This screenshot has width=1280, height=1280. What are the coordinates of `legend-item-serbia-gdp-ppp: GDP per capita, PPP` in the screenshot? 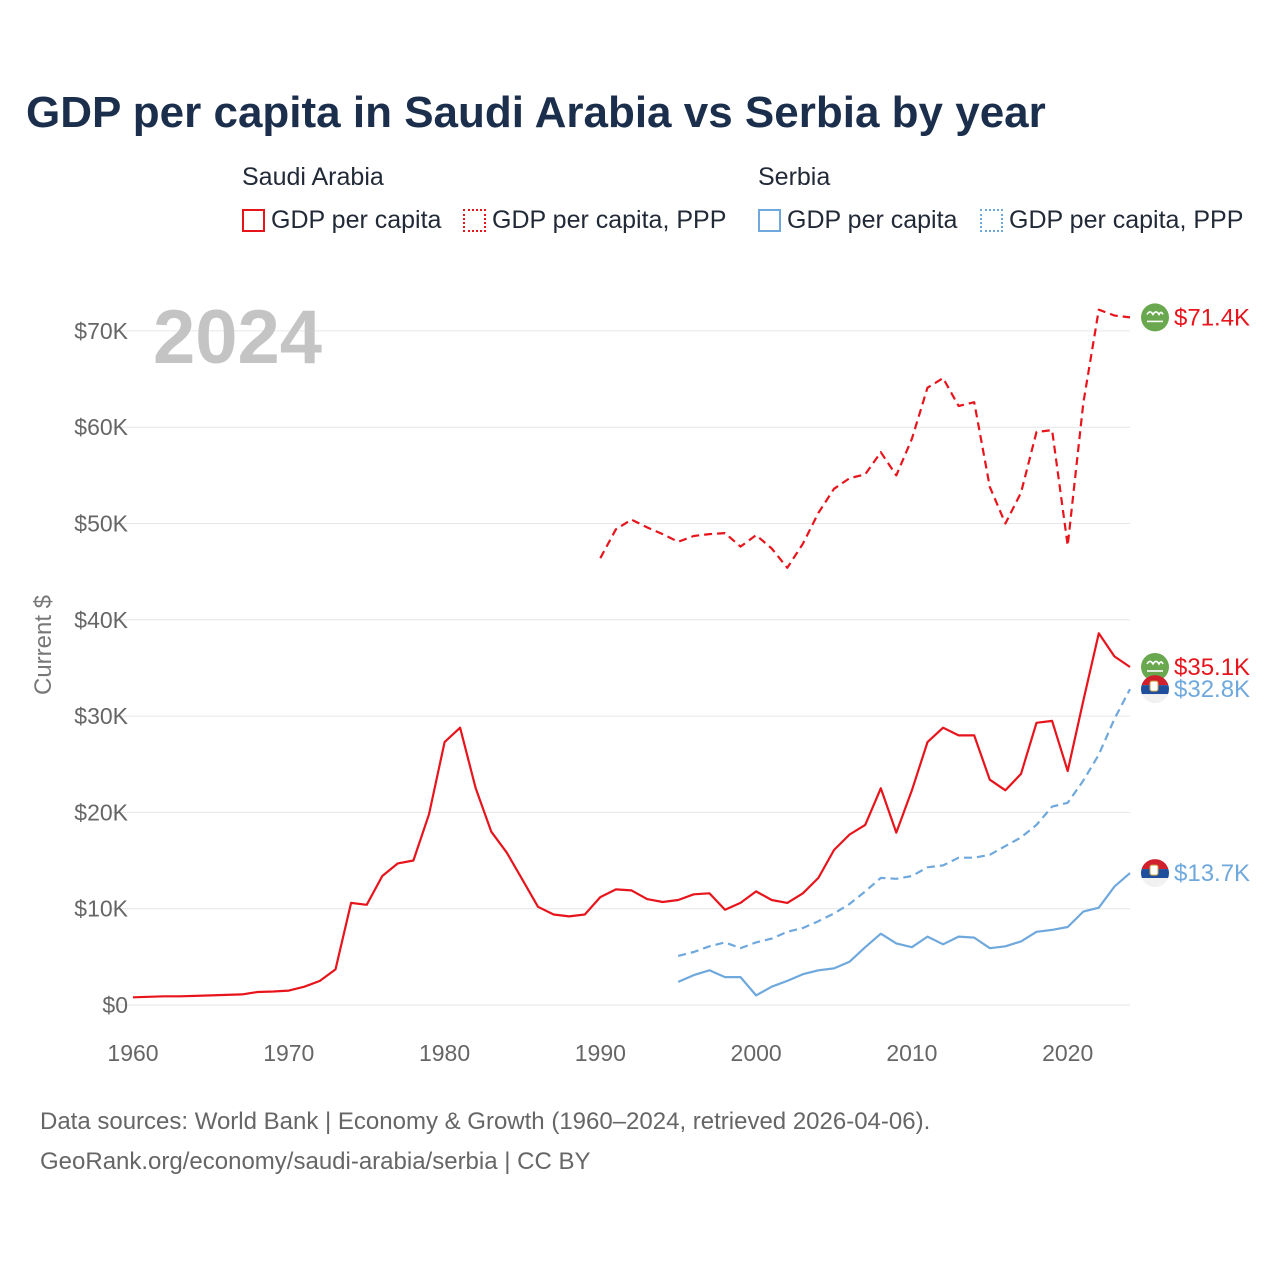 It's located at (1111, 220).